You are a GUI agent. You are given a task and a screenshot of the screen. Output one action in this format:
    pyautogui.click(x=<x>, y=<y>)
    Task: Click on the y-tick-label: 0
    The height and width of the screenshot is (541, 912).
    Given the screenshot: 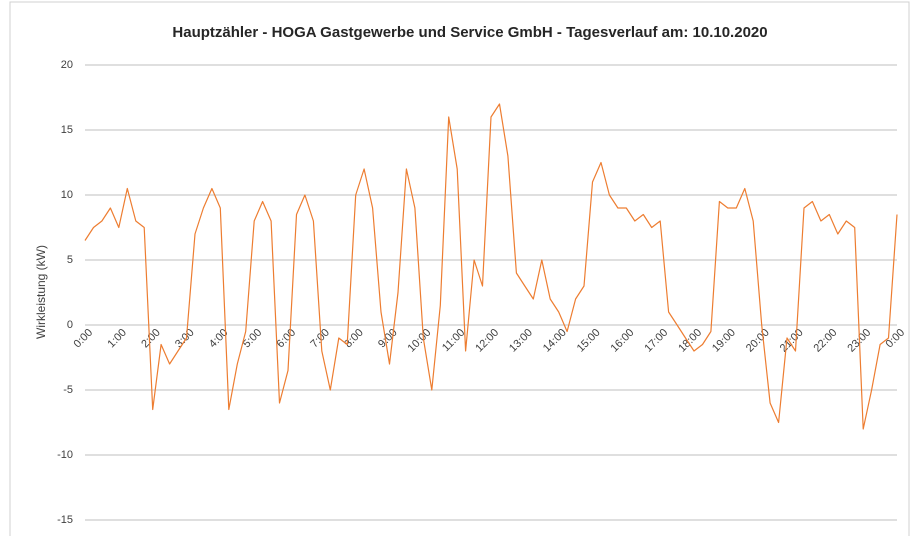 What is the action you would take?
    pyautogui.click(x=70, y=325)
    